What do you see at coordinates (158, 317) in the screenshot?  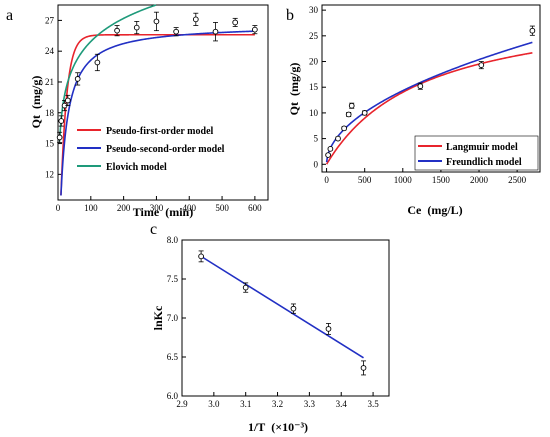 I see `panel-c-y-axis-label: lnKc` at bounding box center [158, 317].